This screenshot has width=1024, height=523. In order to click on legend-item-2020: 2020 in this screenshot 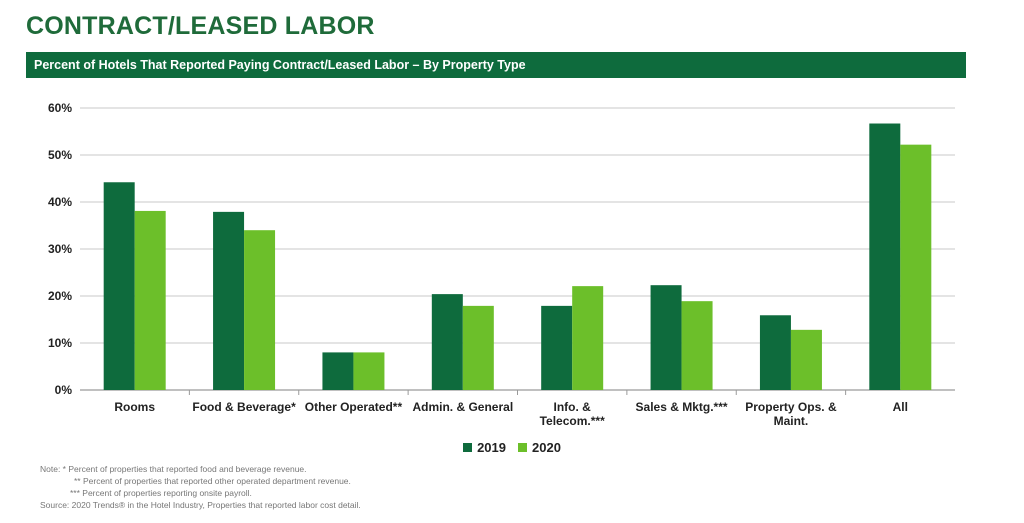, I will do `click(539, 447)`.